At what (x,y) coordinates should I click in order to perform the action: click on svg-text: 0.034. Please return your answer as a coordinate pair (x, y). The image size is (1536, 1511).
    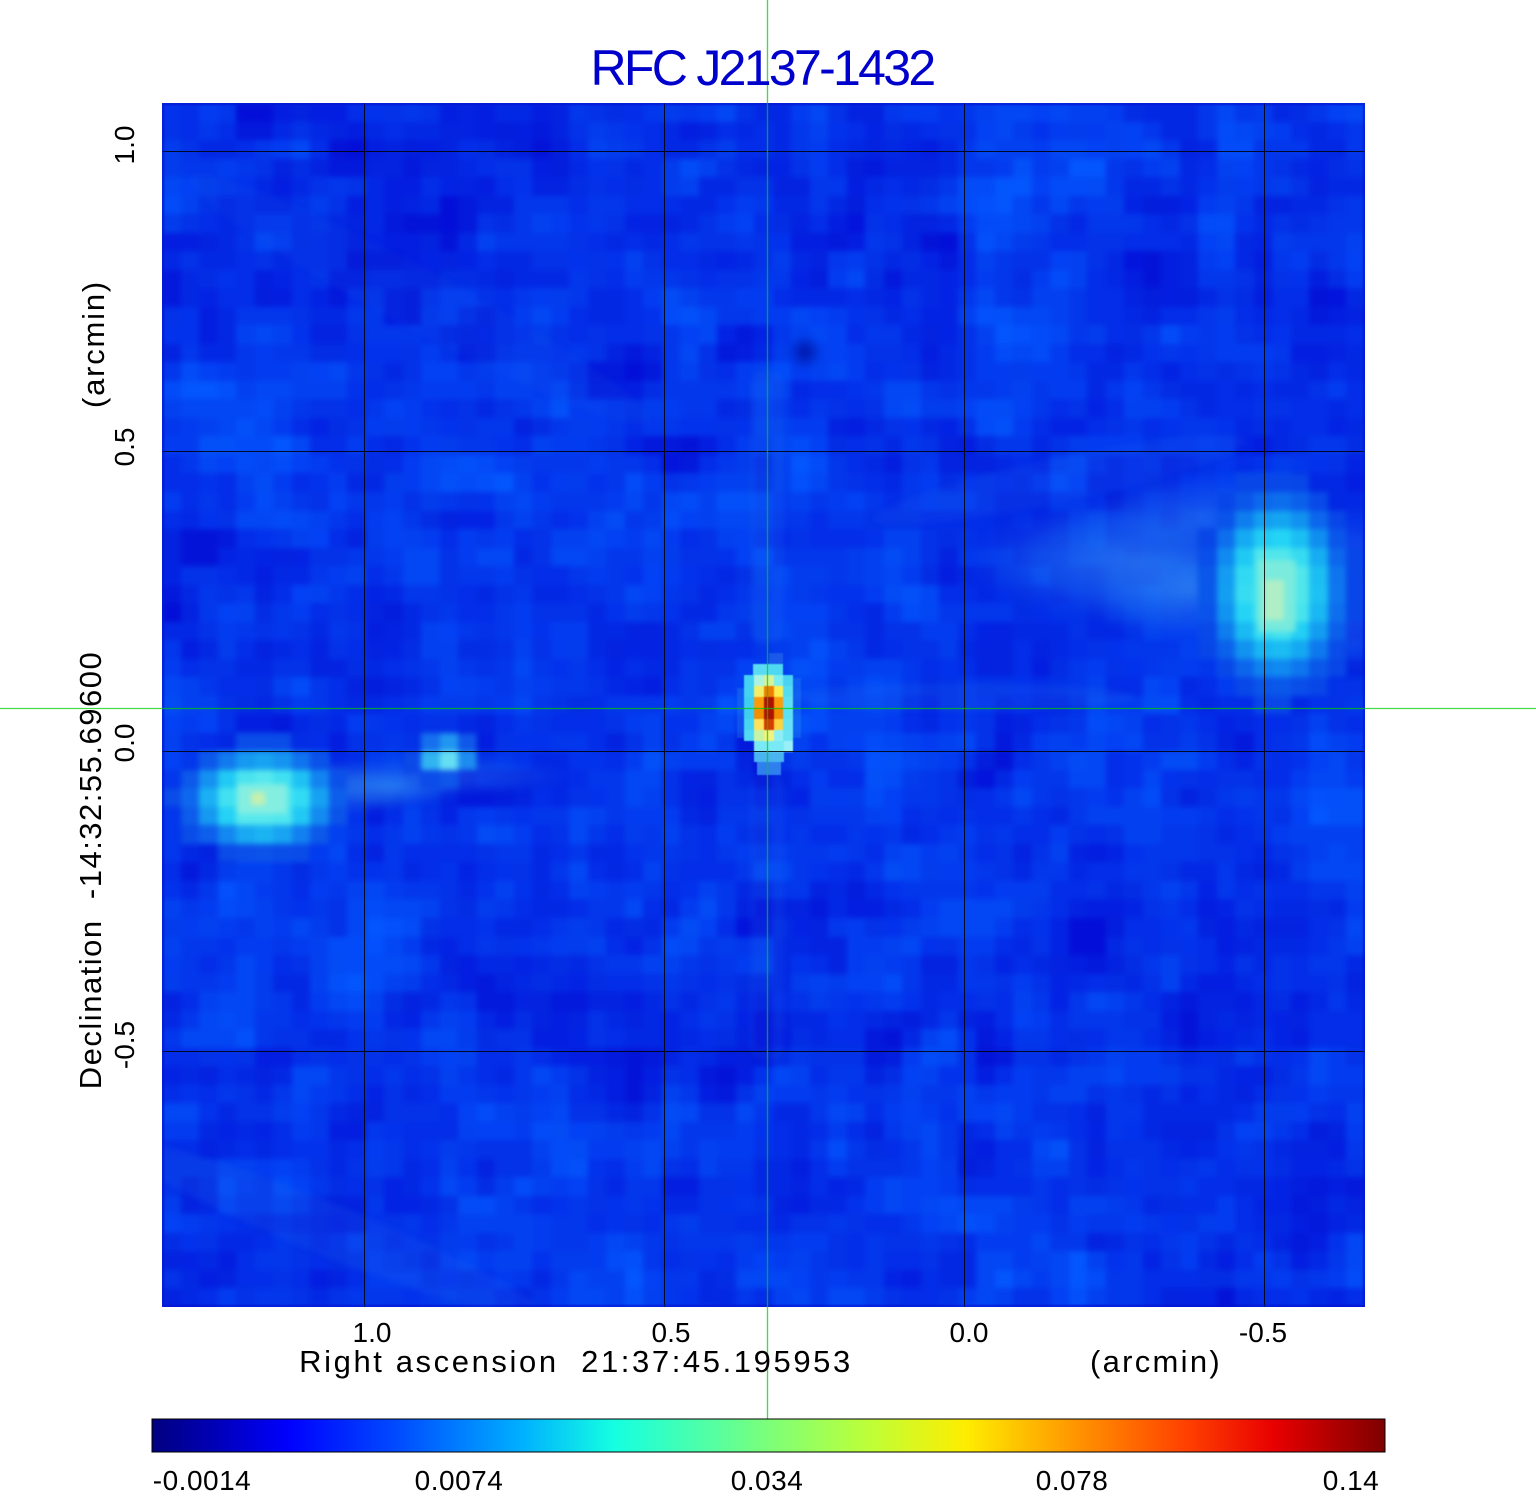
    Looking at the image, I should click on (767, 1480).